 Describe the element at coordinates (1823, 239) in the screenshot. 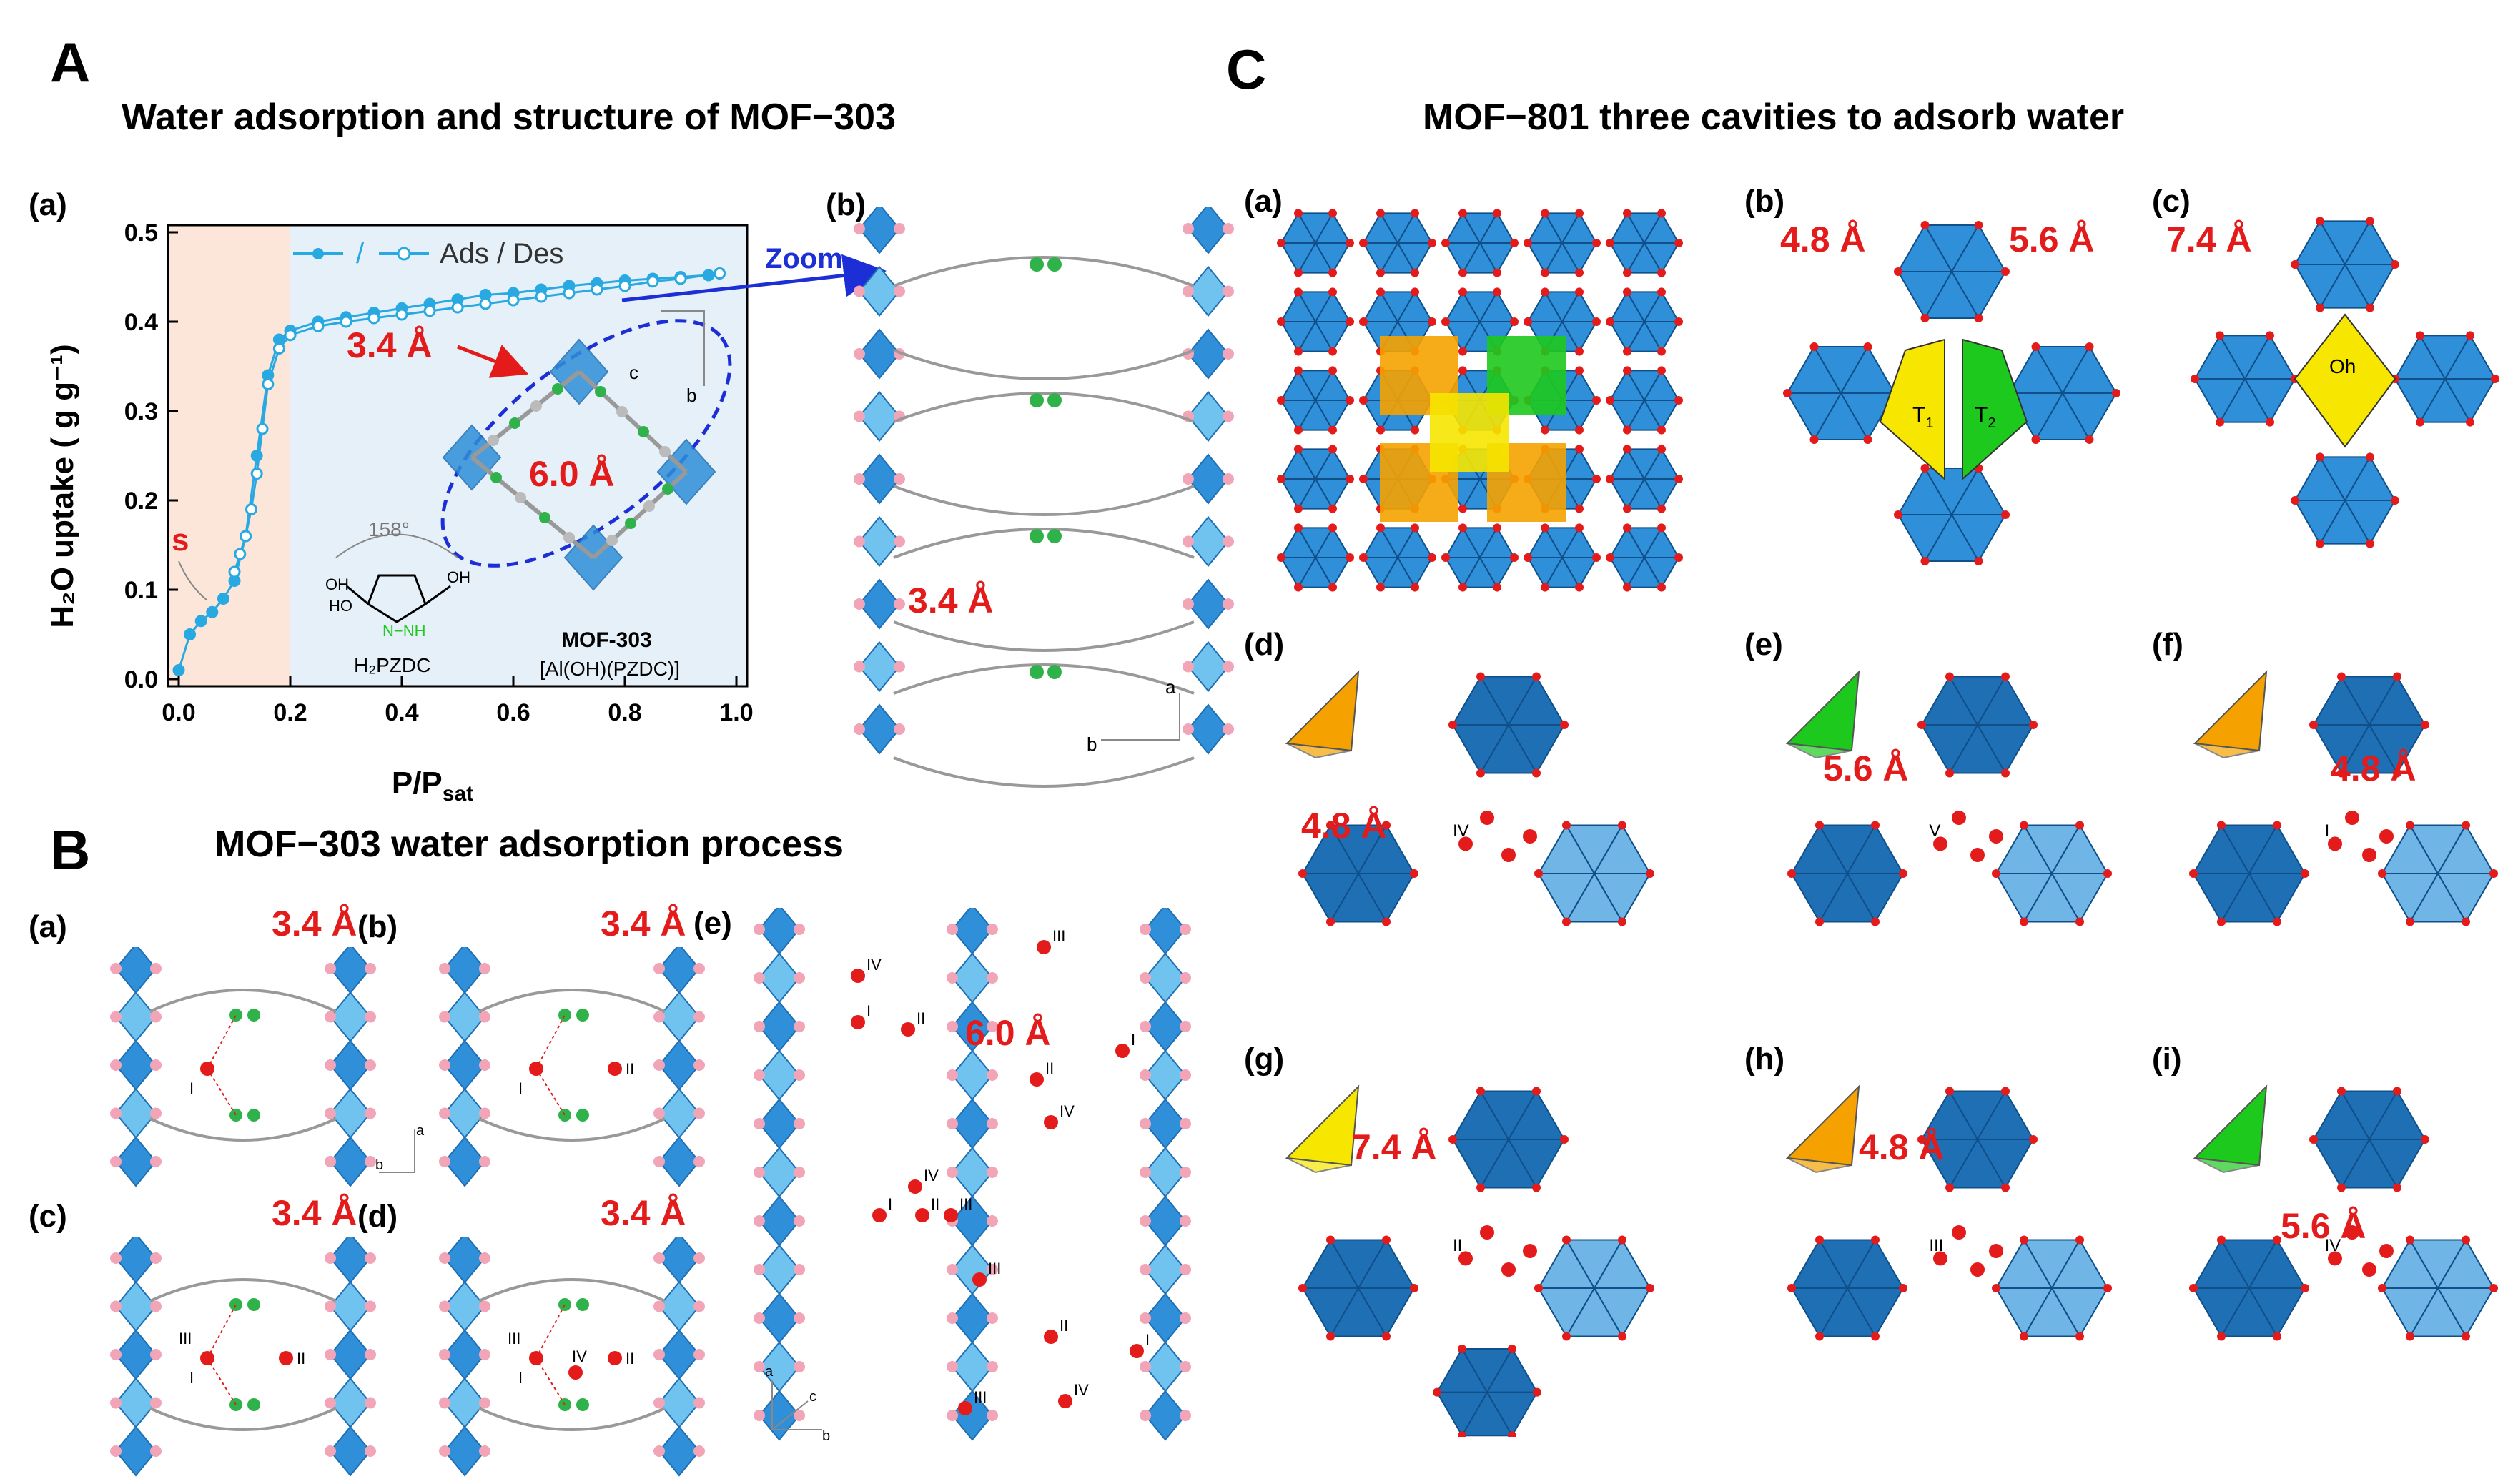

I see `pore-dist-c-b-0: 4.8 Å` at that location.